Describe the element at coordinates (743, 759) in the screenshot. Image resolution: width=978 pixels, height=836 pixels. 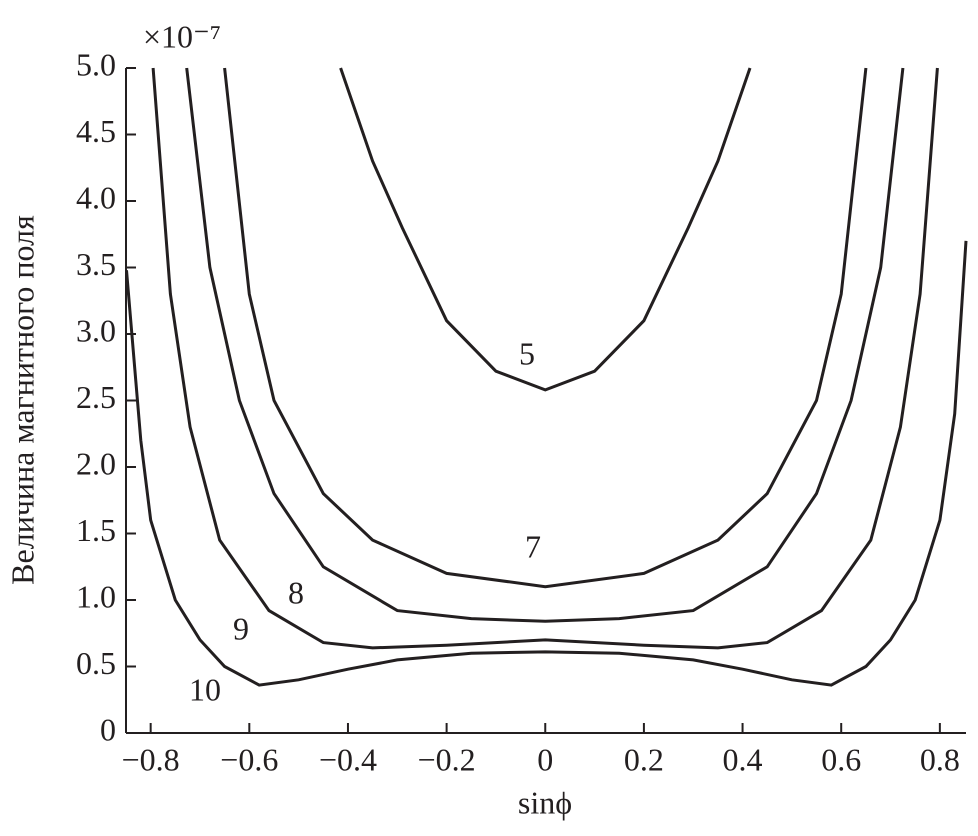
I see `x-tick-label: 0.4` at that location.